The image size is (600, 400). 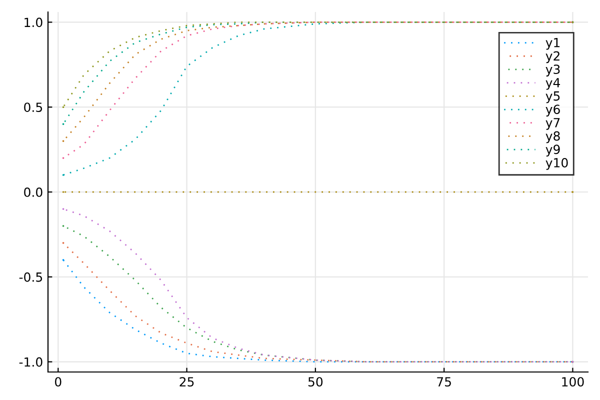 What do you see at coordinates (30, 277) in the screenshot?
I see `y-tick-label: -0.5` at bounding box center [30, 277].